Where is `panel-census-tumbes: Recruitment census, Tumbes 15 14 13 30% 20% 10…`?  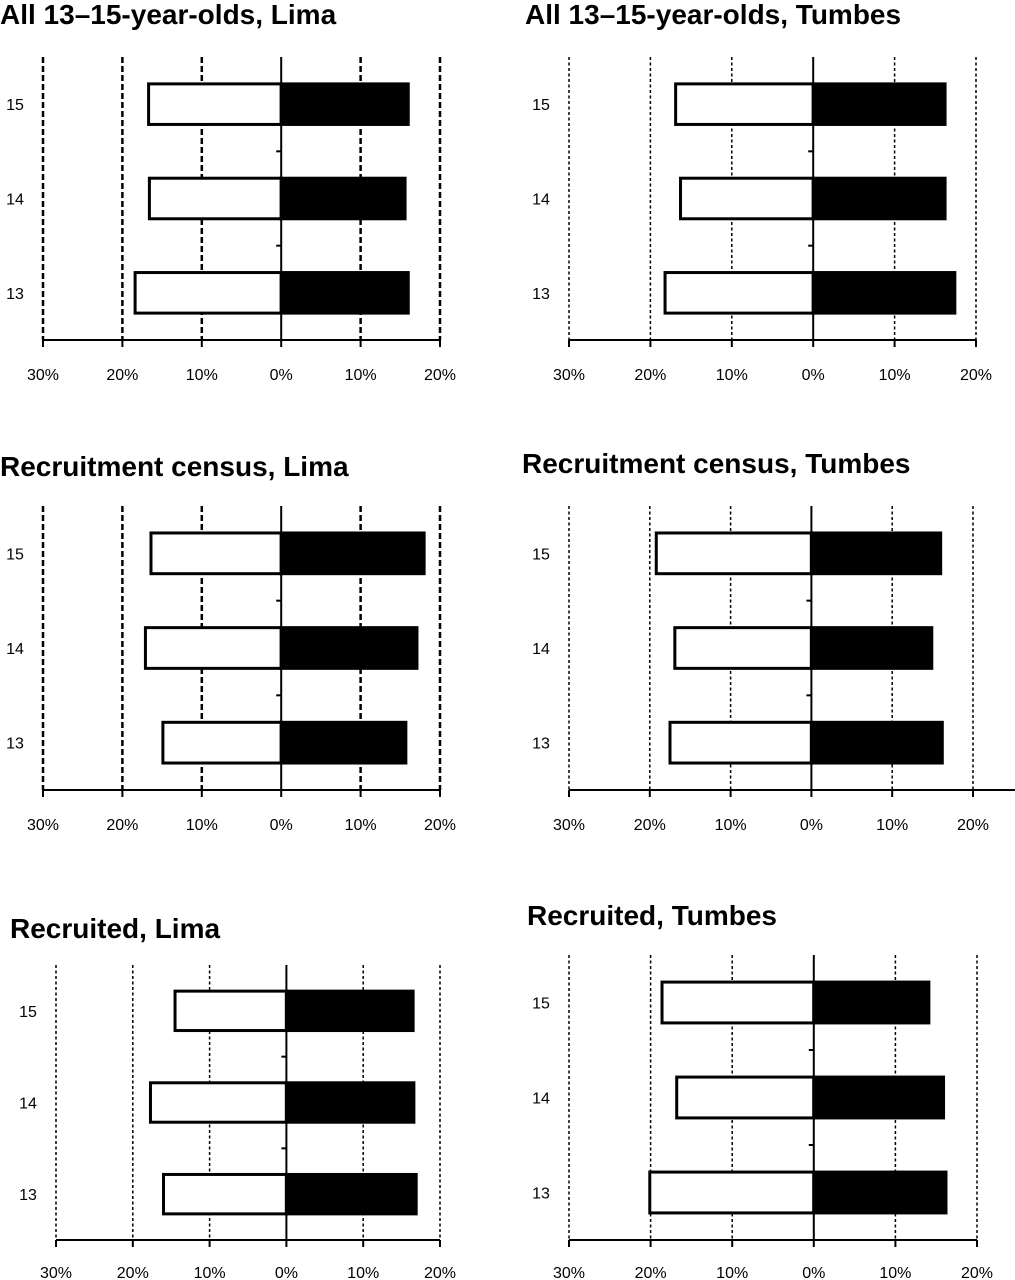
panel-census-tumbes: Recruitment census, Tumbes 15 14 13 30% 20% 10… is located at coordinates (768, 641).